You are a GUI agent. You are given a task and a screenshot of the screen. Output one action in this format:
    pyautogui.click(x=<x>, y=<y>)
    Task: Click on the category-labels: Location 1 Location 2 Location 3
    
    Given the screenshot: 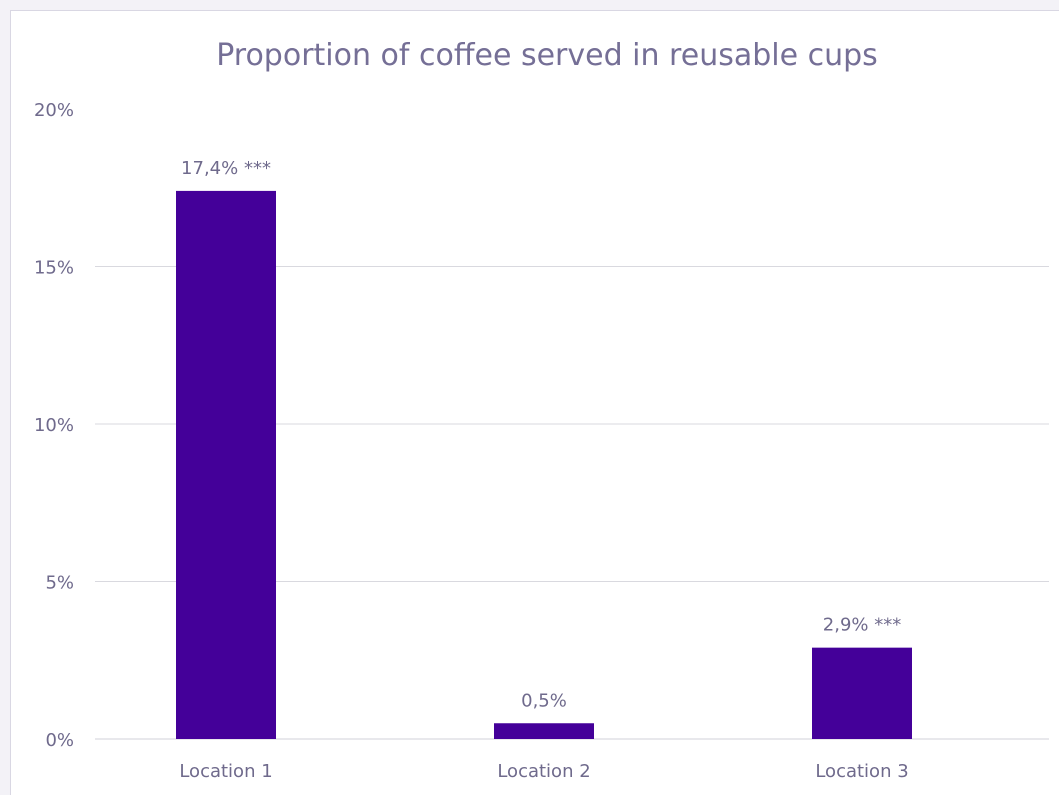 What is the action you would take?
    pyautogui.click(x=543, y=771)
    